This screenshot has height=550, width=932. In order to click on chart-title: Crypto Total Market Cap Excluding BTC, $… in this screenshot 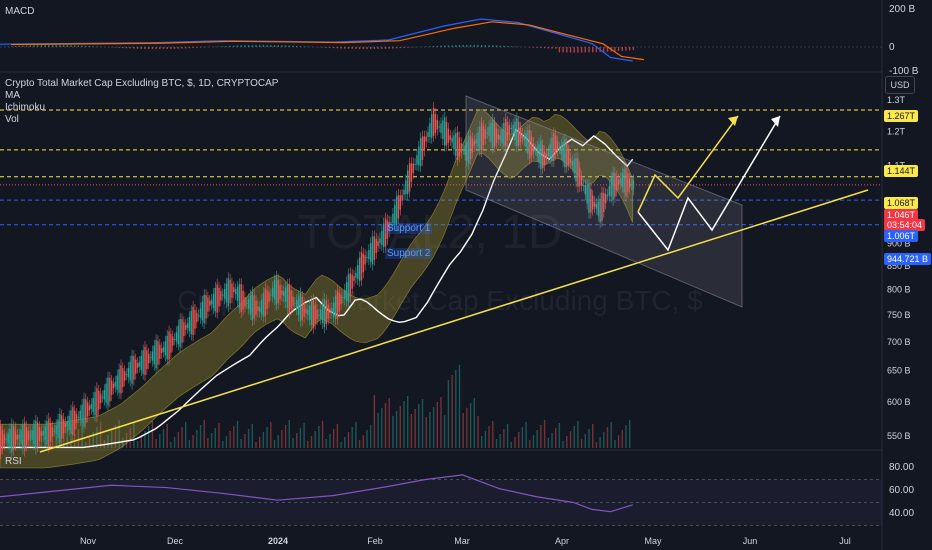, I will do `click(142, 83)`.